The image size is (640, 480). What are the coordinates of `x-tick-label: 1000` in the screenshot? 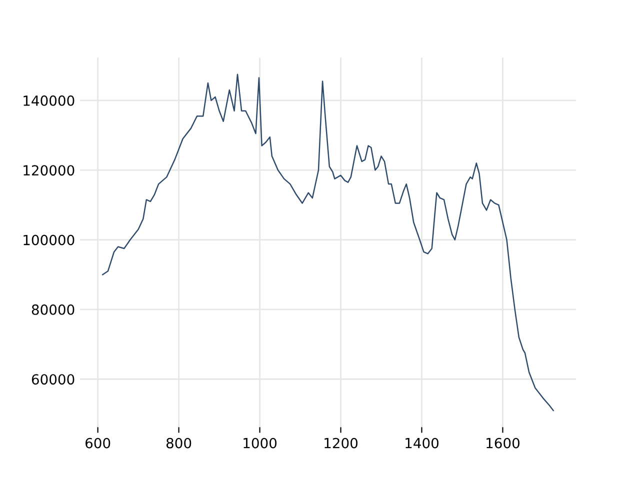 It's located at (260, 443).